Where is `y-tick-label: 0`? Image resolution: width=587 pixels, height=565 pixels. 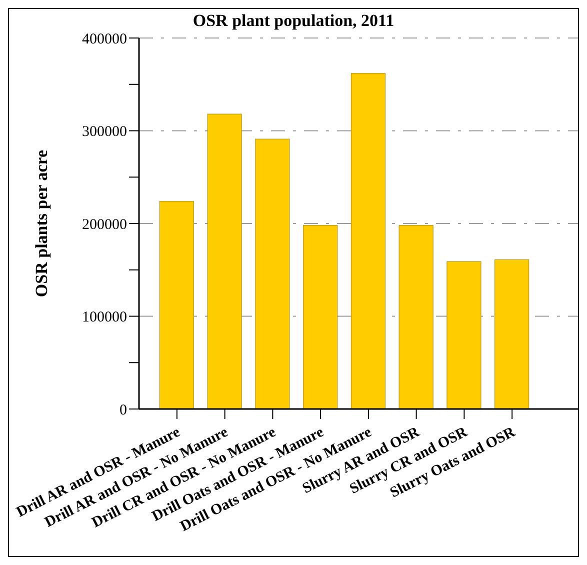 y-tick-label: 0 is located at coordinates (123, 410).